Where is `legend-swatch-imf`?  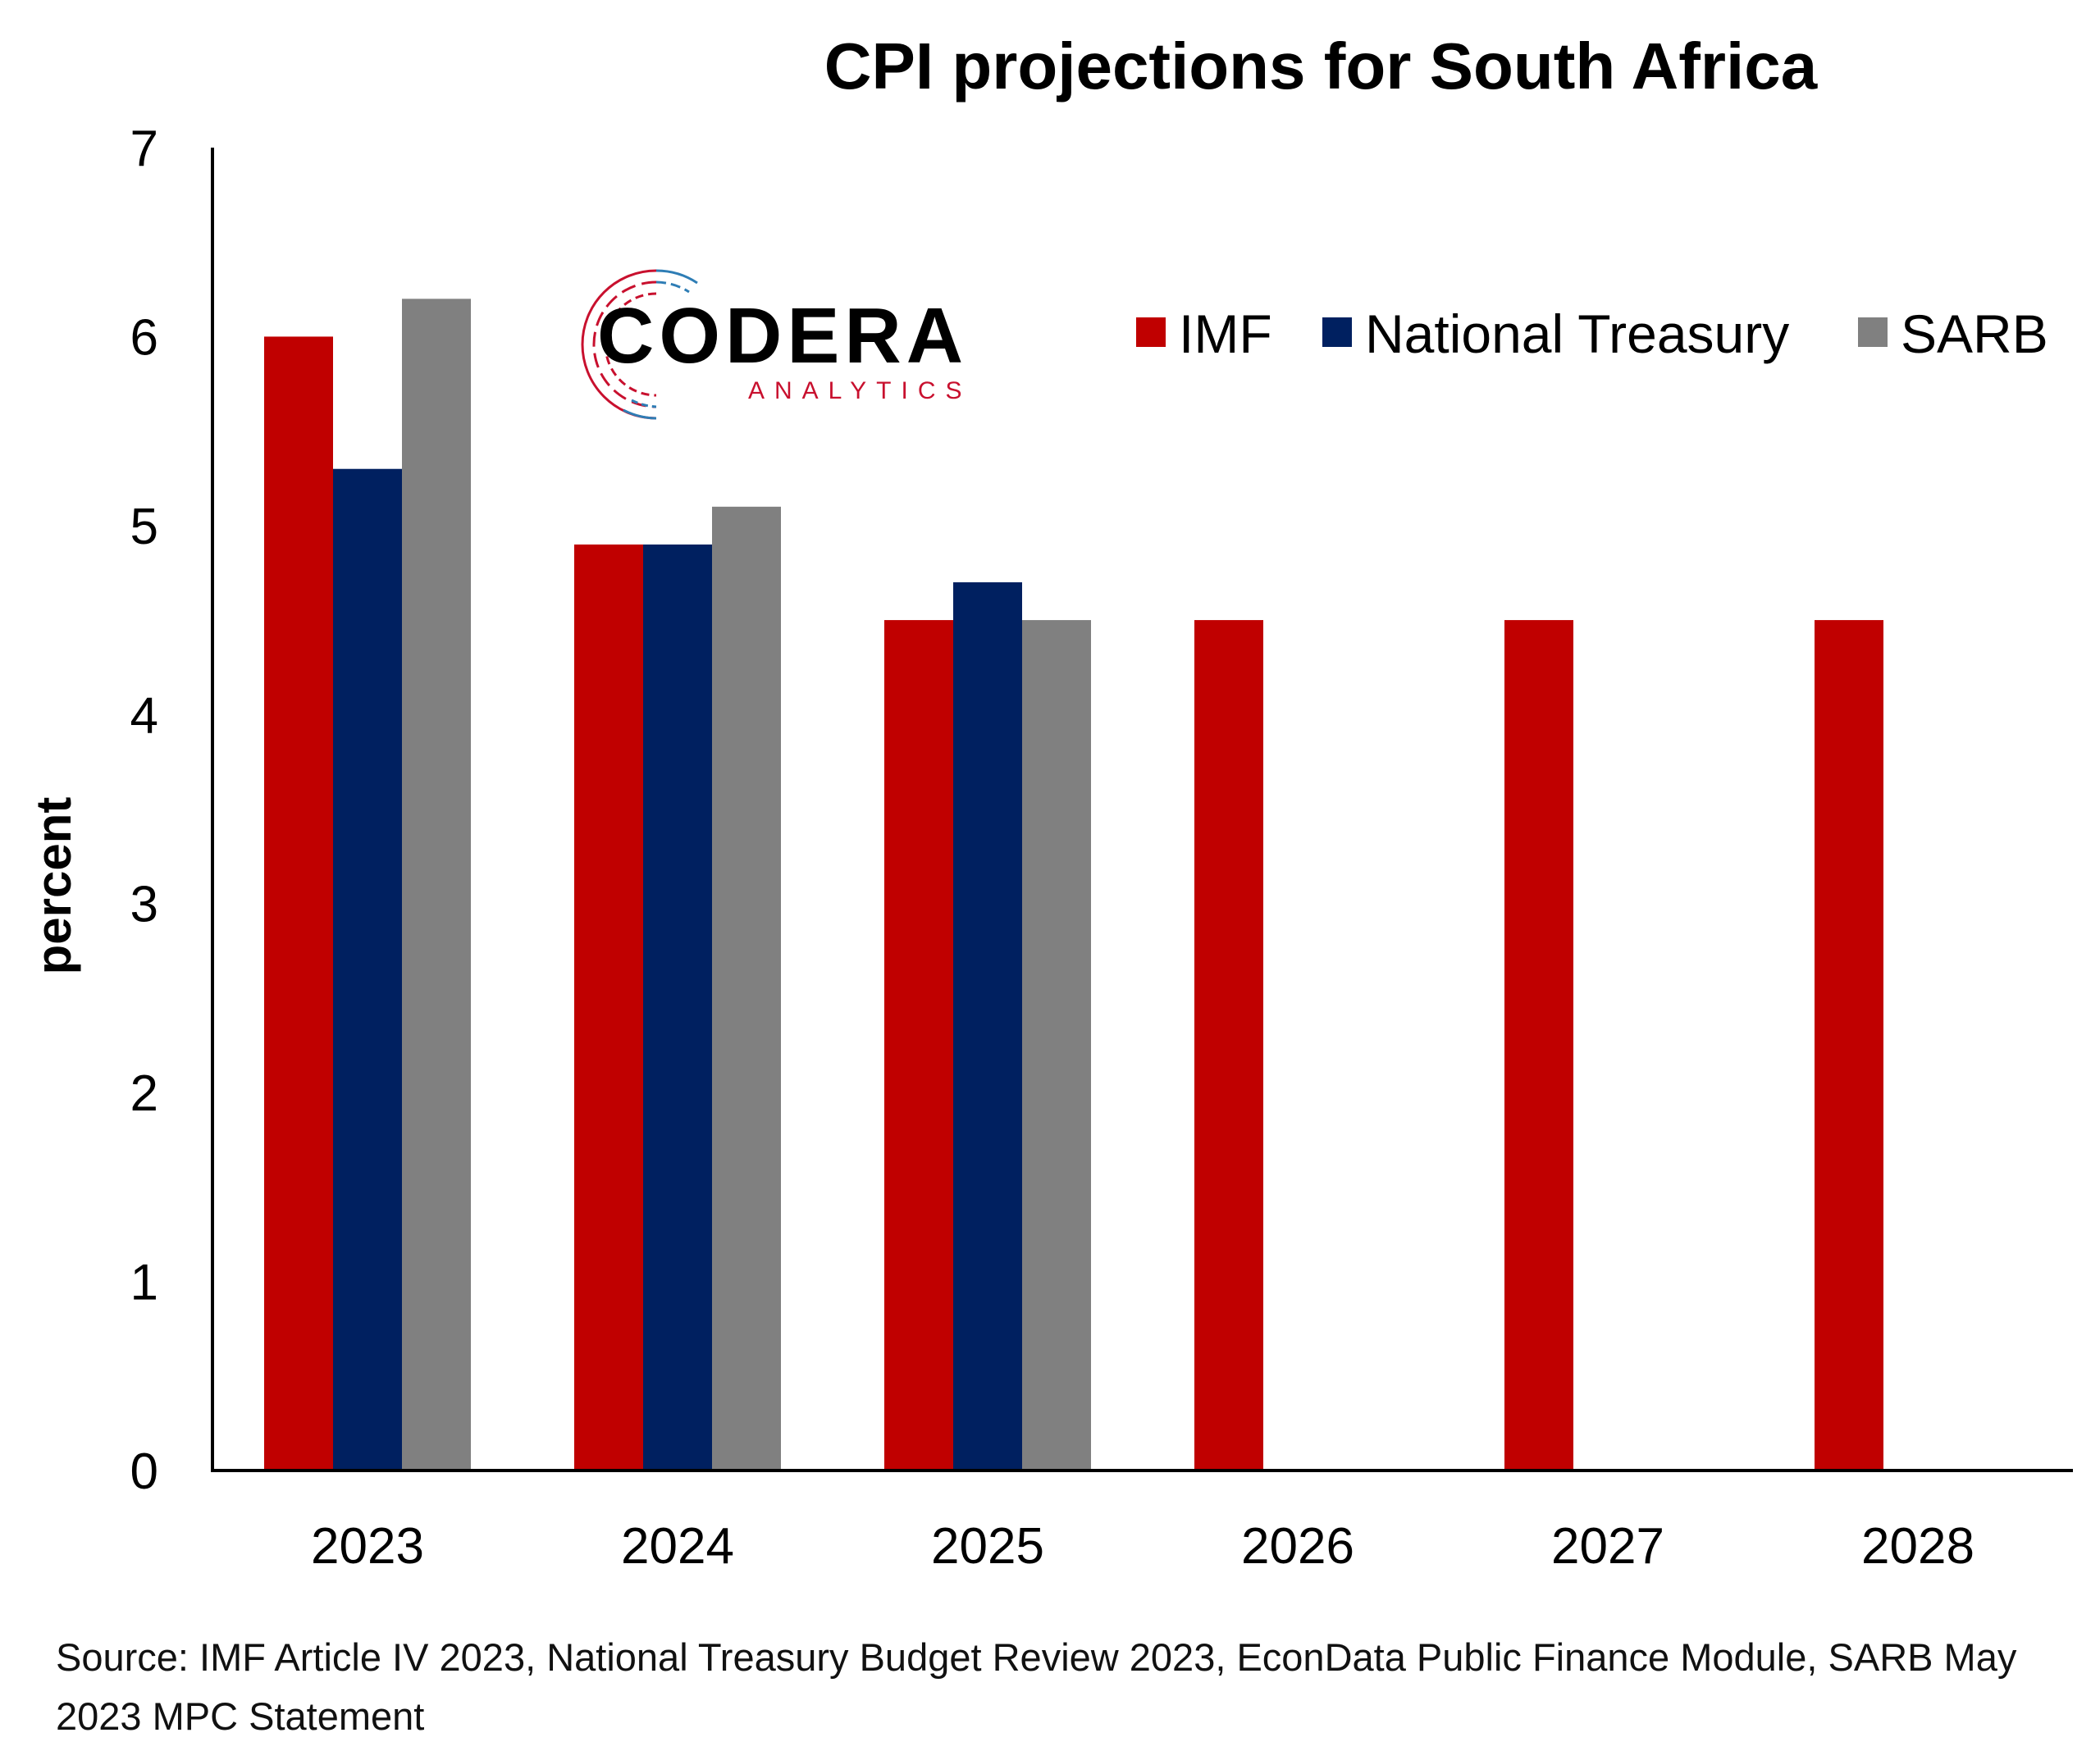
legend-swatch-imf is located at coordinates (1151, 332).